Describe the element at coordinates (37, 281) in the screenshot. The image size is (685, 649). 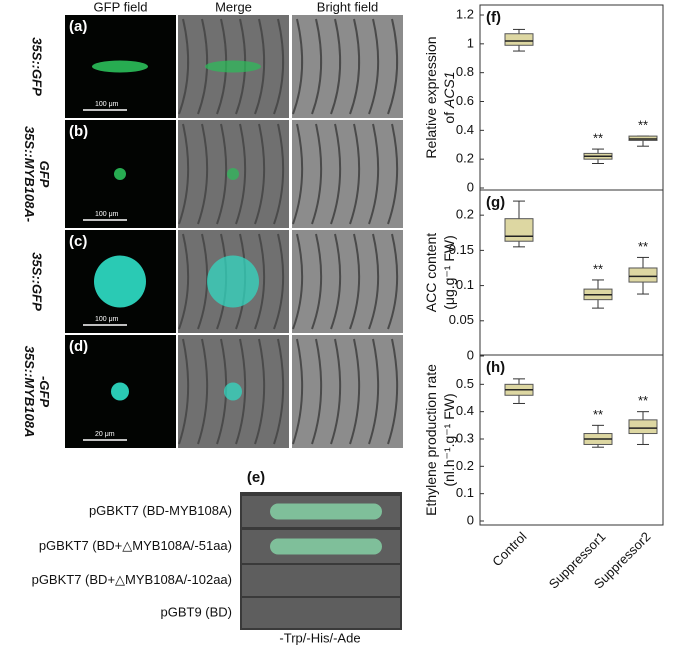
I see `construct-label: 35S::GFP` at that location.